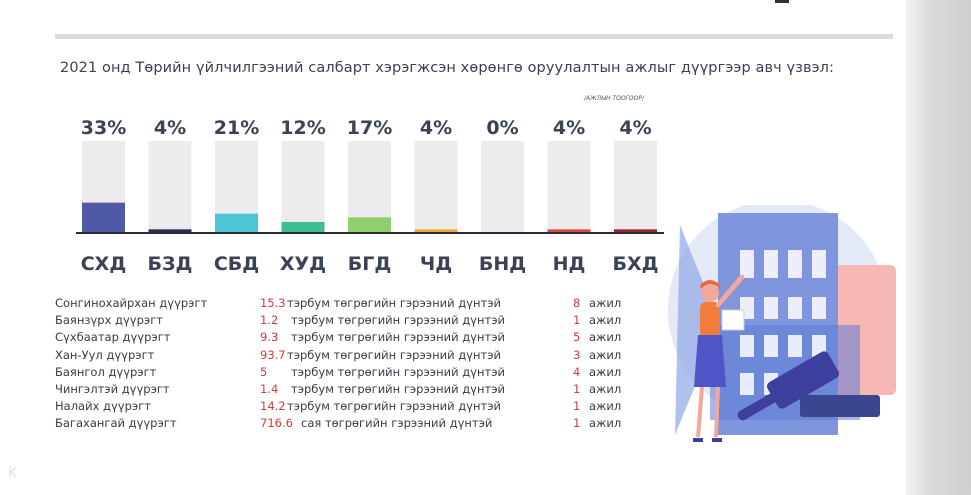  I want to click on district-name: Сүхбаатар дүүрэгт, so click(113, 337).